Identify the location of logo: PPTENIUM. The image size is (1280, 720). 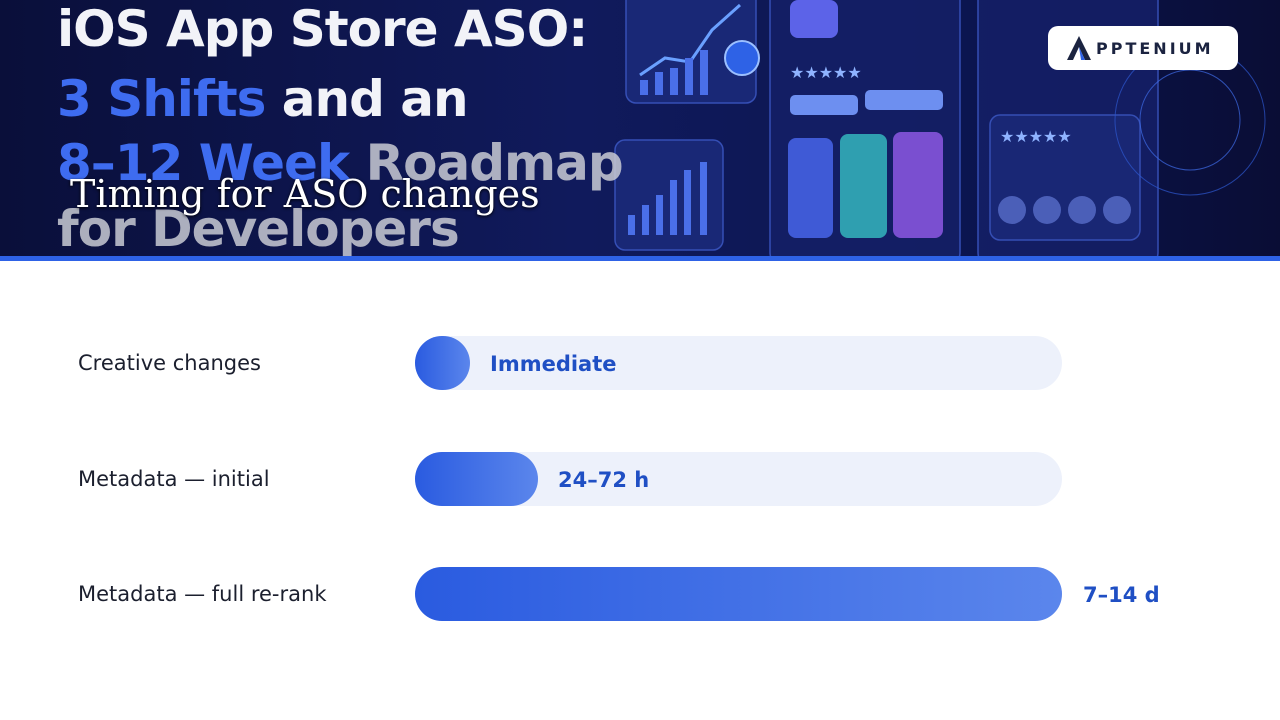
(1143, 48).